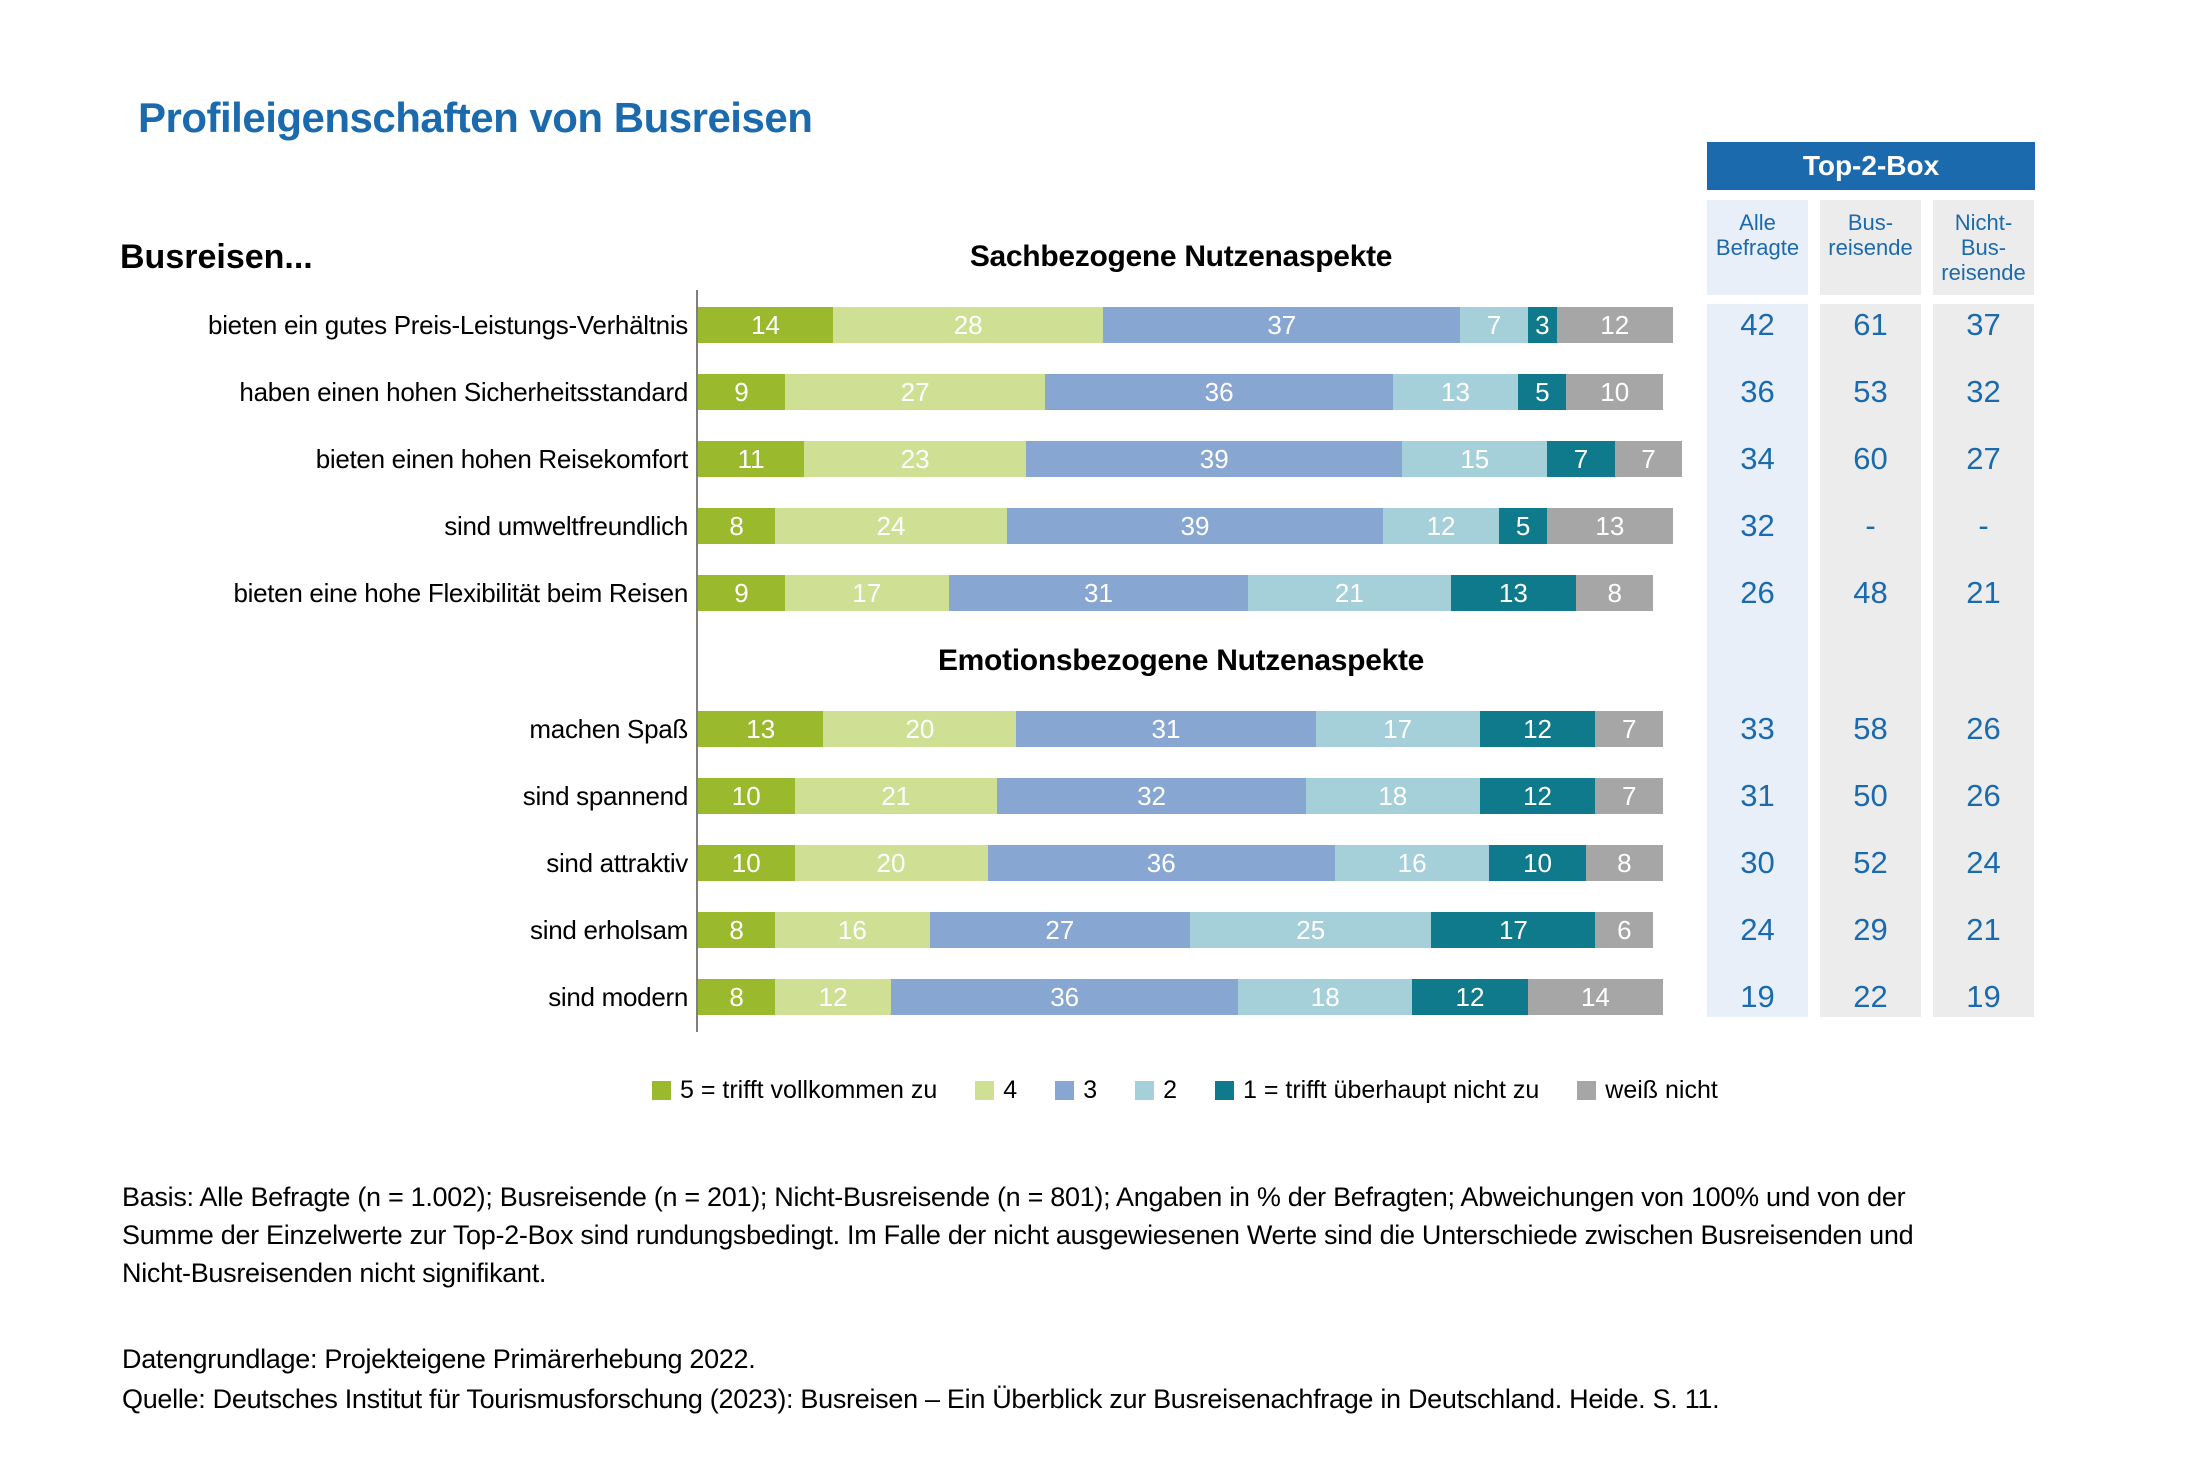  What do you see at coordinates (1282, 325) in the screenshot?
I see `bar-segment: 37` at bounding box center [1282, 325].